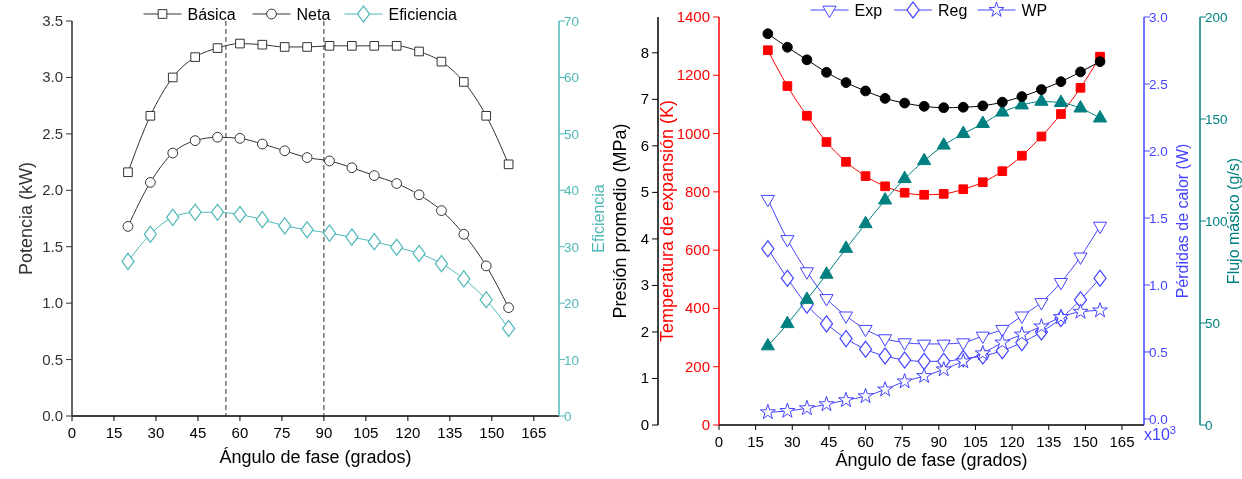  Describe the element at coordinates (693, 16) in the screenshot. I see `y-tick-label: 1400` at that location.